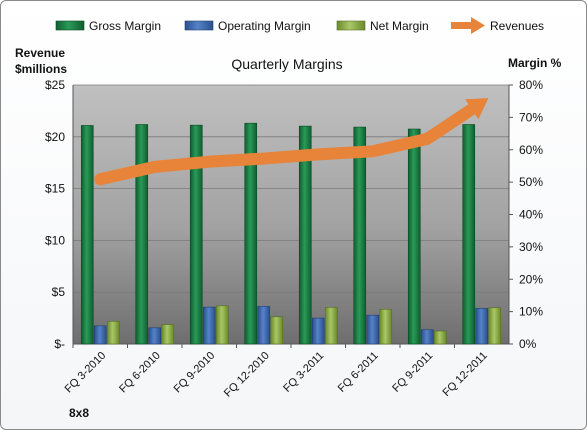  What do you see at coordinates (477, 109) in the screenshot?
I see `revenue-arrowhead` at bounding box center [477, 109].